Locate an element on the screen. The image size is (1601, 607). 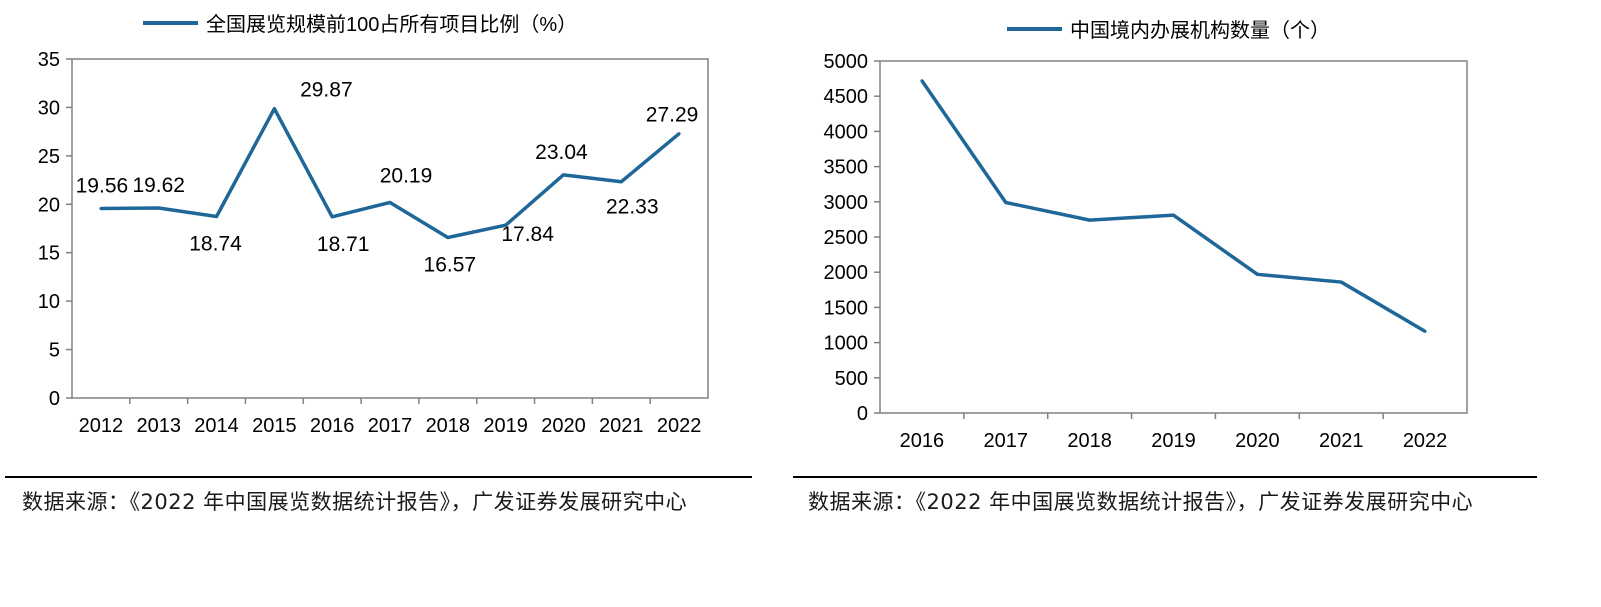
data-label: 22.33 is located at coordinates (632, 207).